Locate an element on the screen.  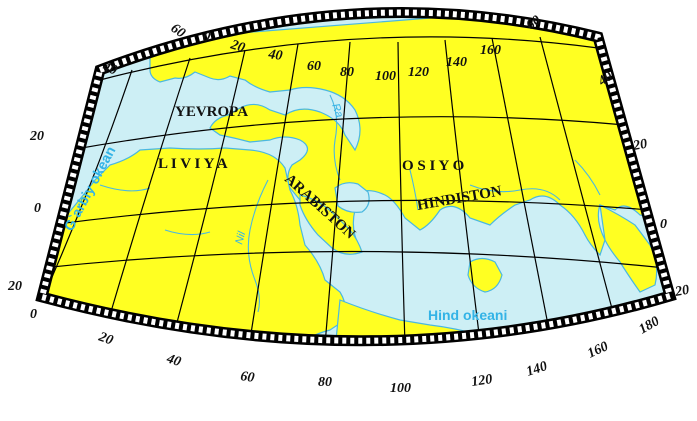
river-ganges is located at coordinates (515, 192).